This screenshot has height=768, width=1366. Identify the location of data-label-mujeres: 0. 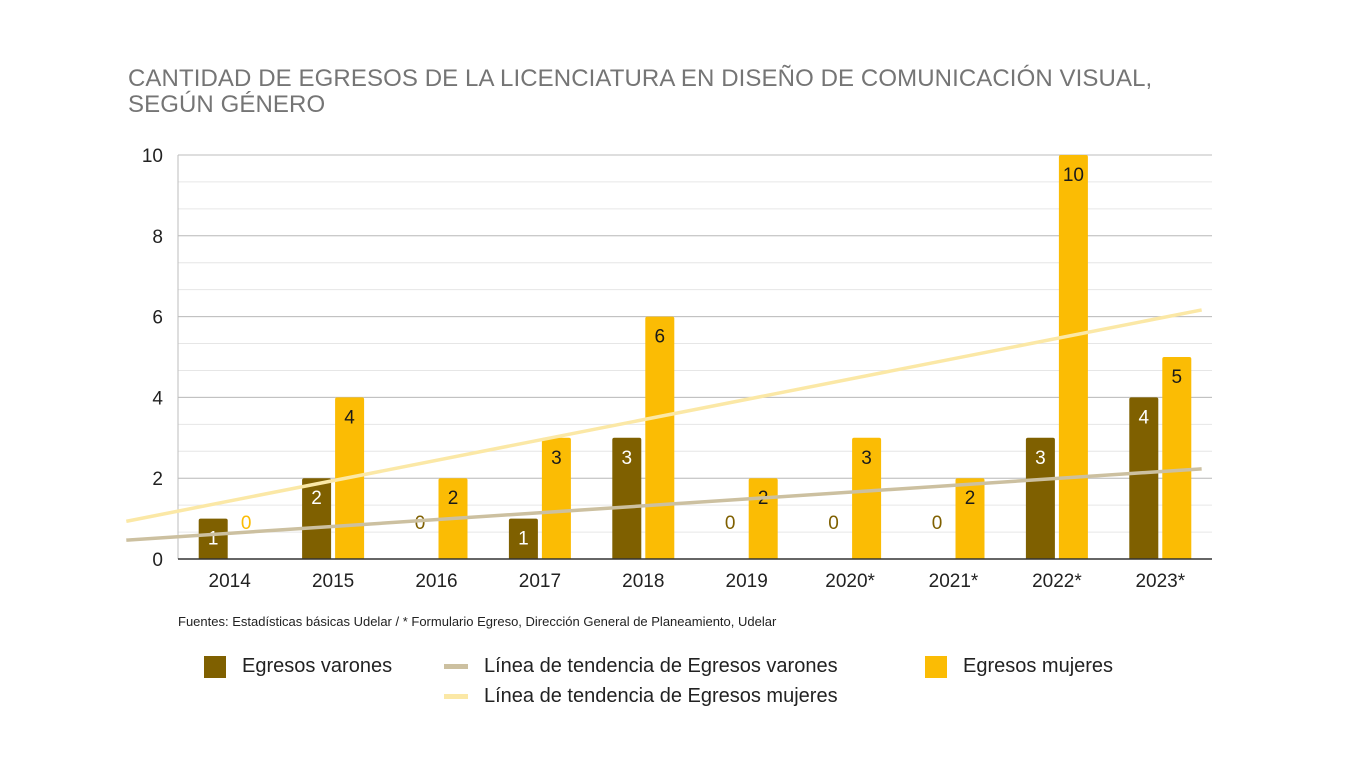
(246, 523).